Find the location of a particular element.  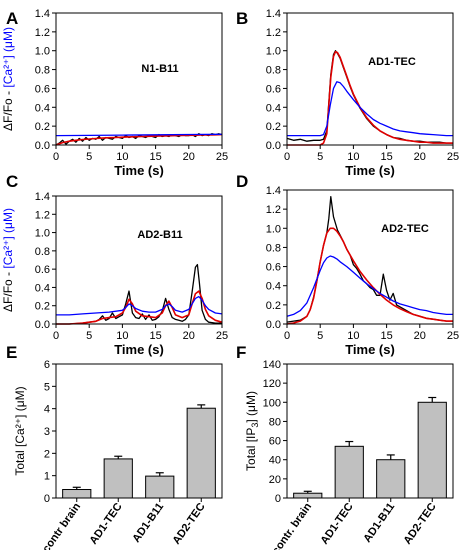

panel-annotation: AD2-TEC is located at coordinates (405, 229).